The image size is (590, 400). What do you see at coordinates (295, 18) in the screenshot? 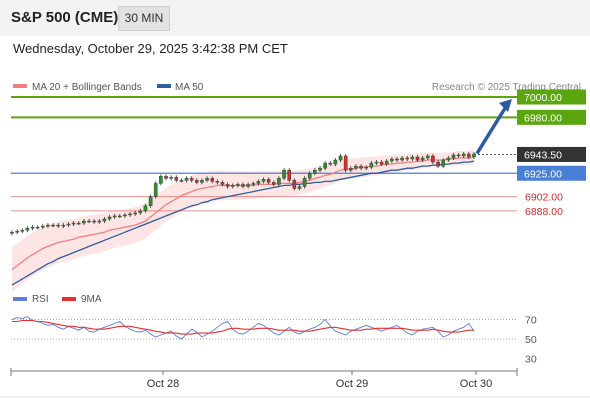
I see `header-bar: S&P 500 (CME) 30 MIN` at bounding box center [295, 18].